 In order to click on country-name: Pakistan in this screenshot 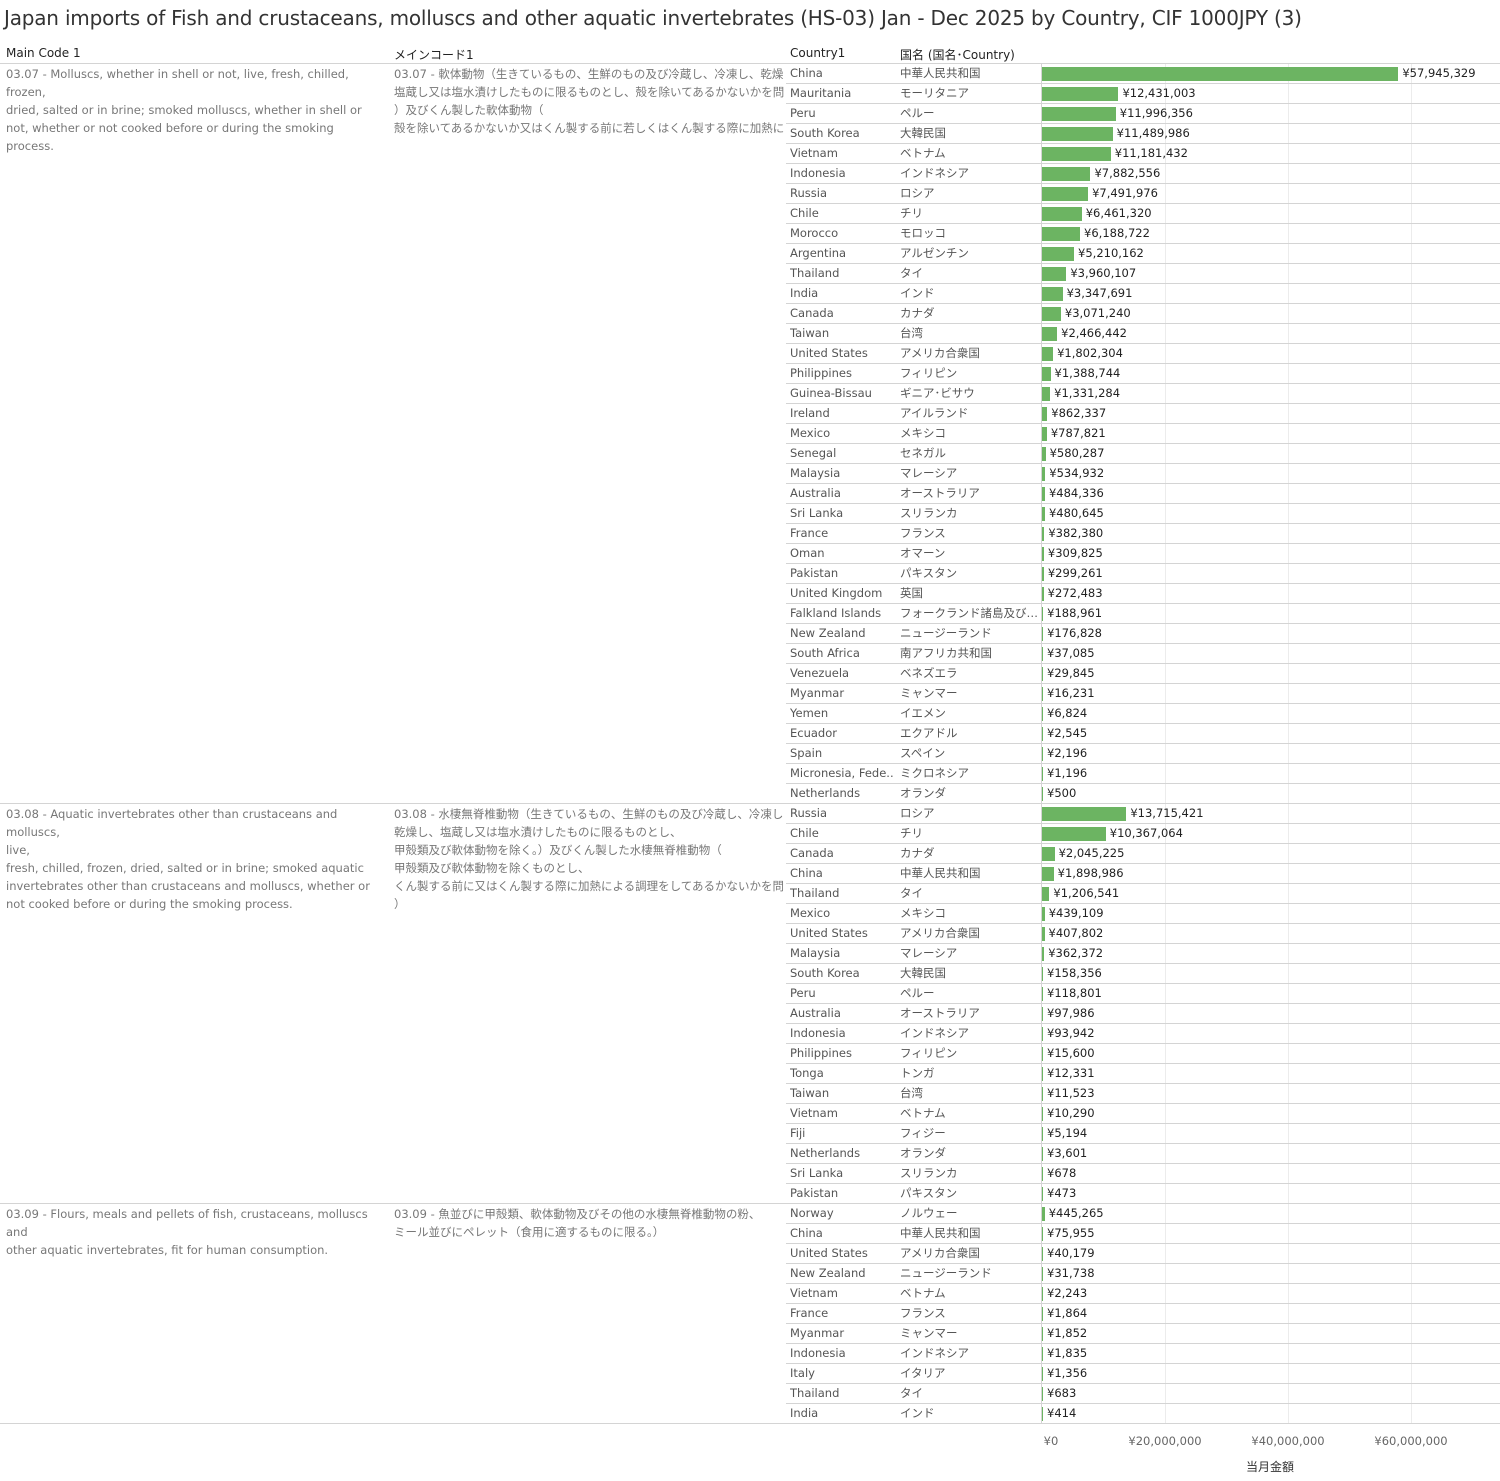, I will do `click(814, 1193)`.